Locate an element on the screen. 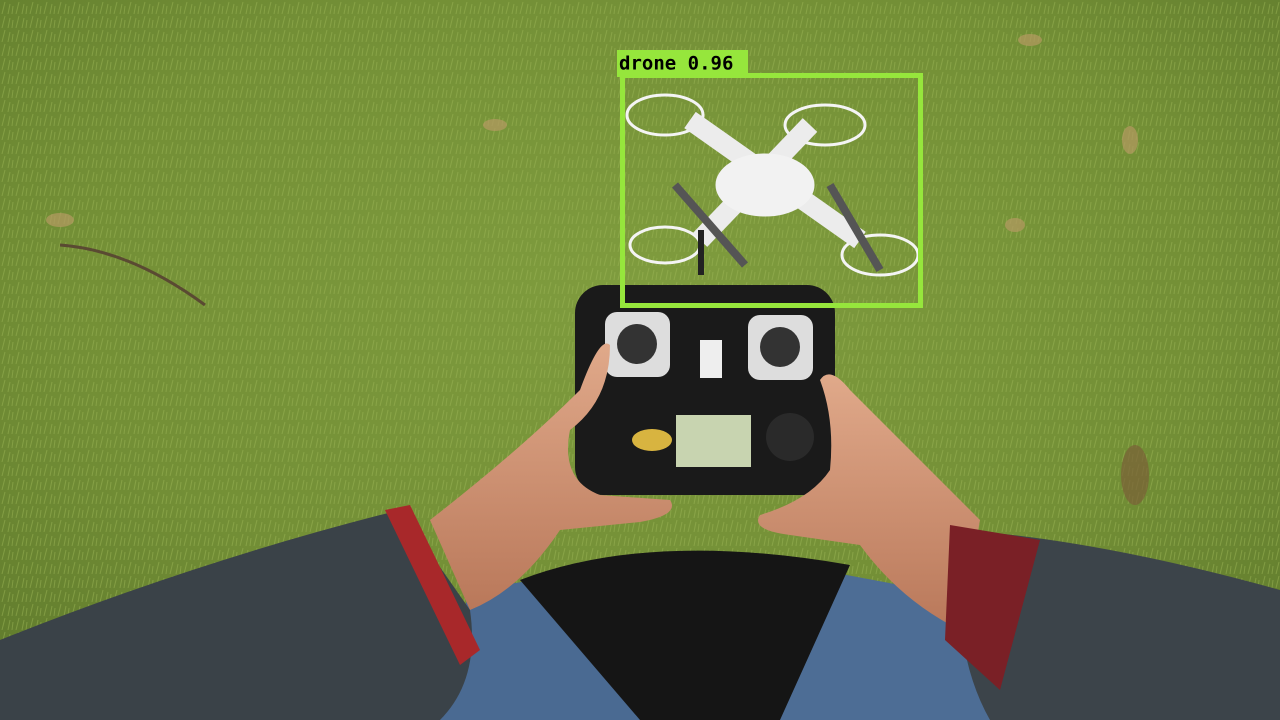 This screenshot has width=1280, height=720. twig is located at coordinates (132, 275).